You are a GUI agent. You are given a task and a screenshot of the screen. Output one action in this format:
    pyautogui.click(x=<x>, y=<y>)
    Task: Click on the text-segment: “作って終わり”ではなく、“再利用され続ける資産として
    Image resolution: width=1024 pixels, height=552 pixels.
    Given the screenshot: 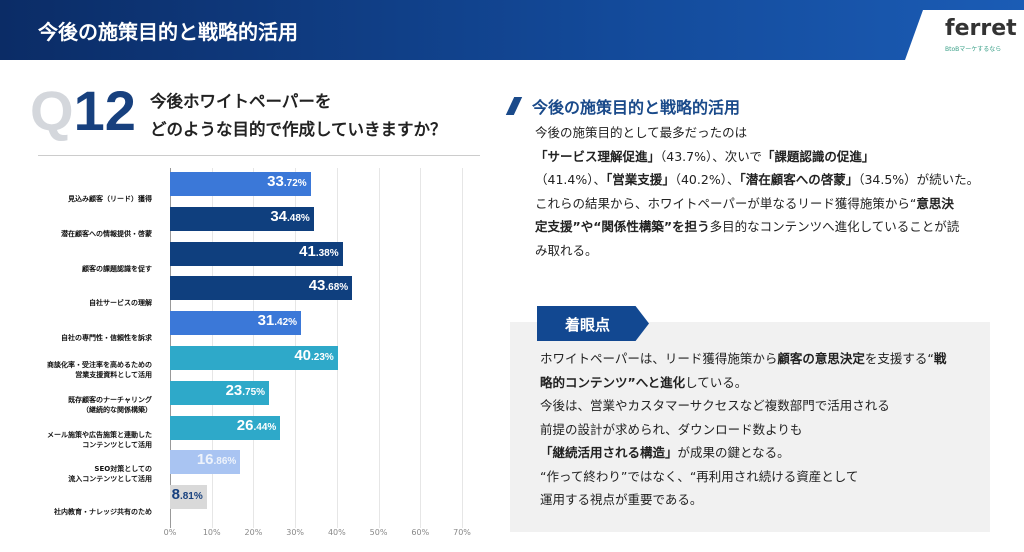 What is the action you would take?
    pyautogui.click(x=699, y=476)
    